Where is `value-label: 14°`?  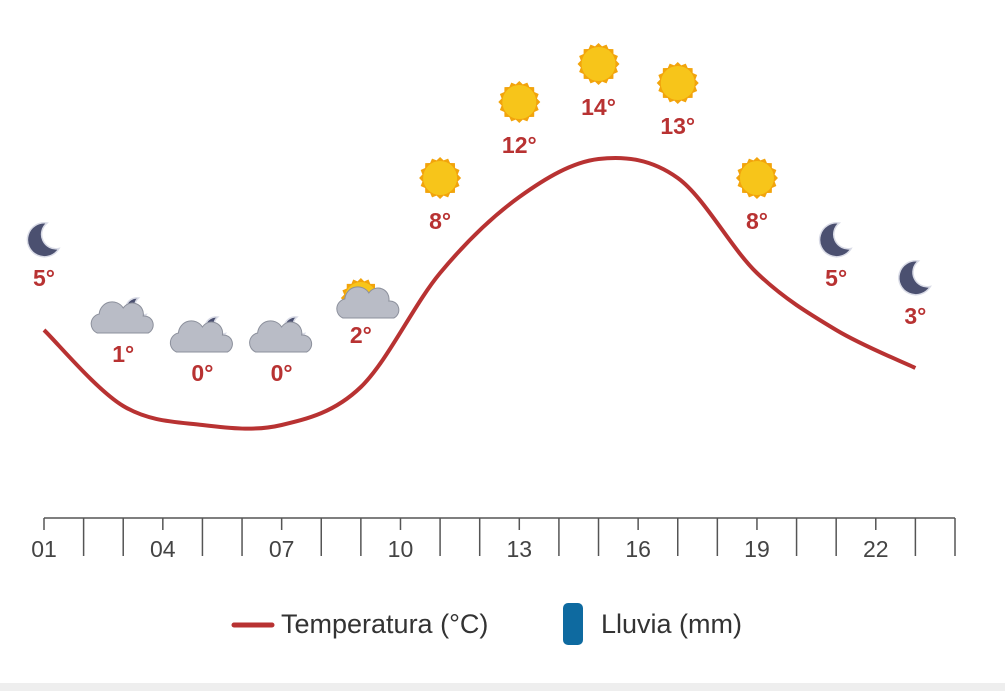 value-label: 14° is located at coordinates (598, 107).